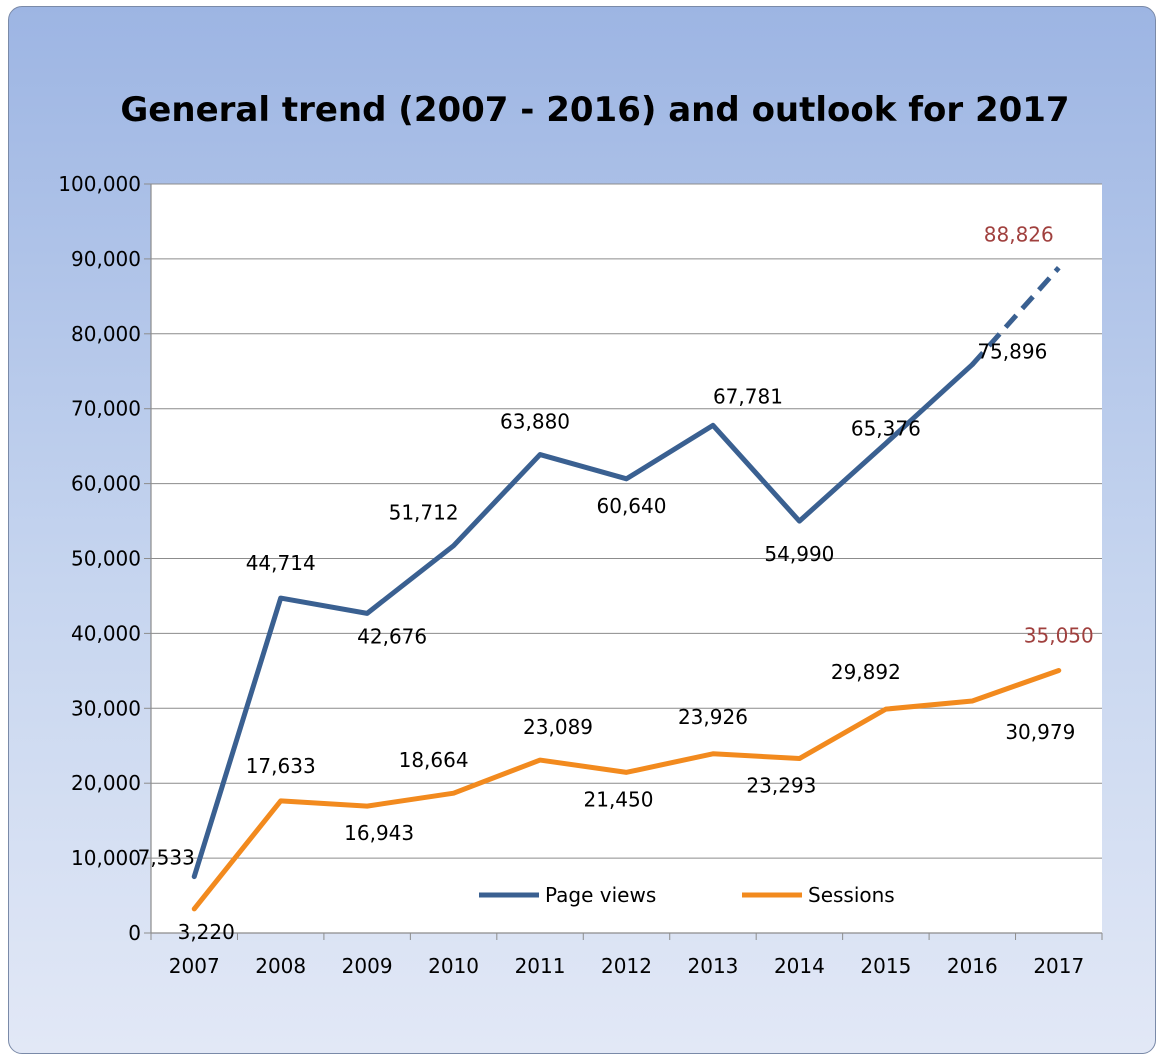 Image resolution: width=1158 pixels, height=1058 pixels. I want to click on x-tick-label: 2010, so click(453, 966).